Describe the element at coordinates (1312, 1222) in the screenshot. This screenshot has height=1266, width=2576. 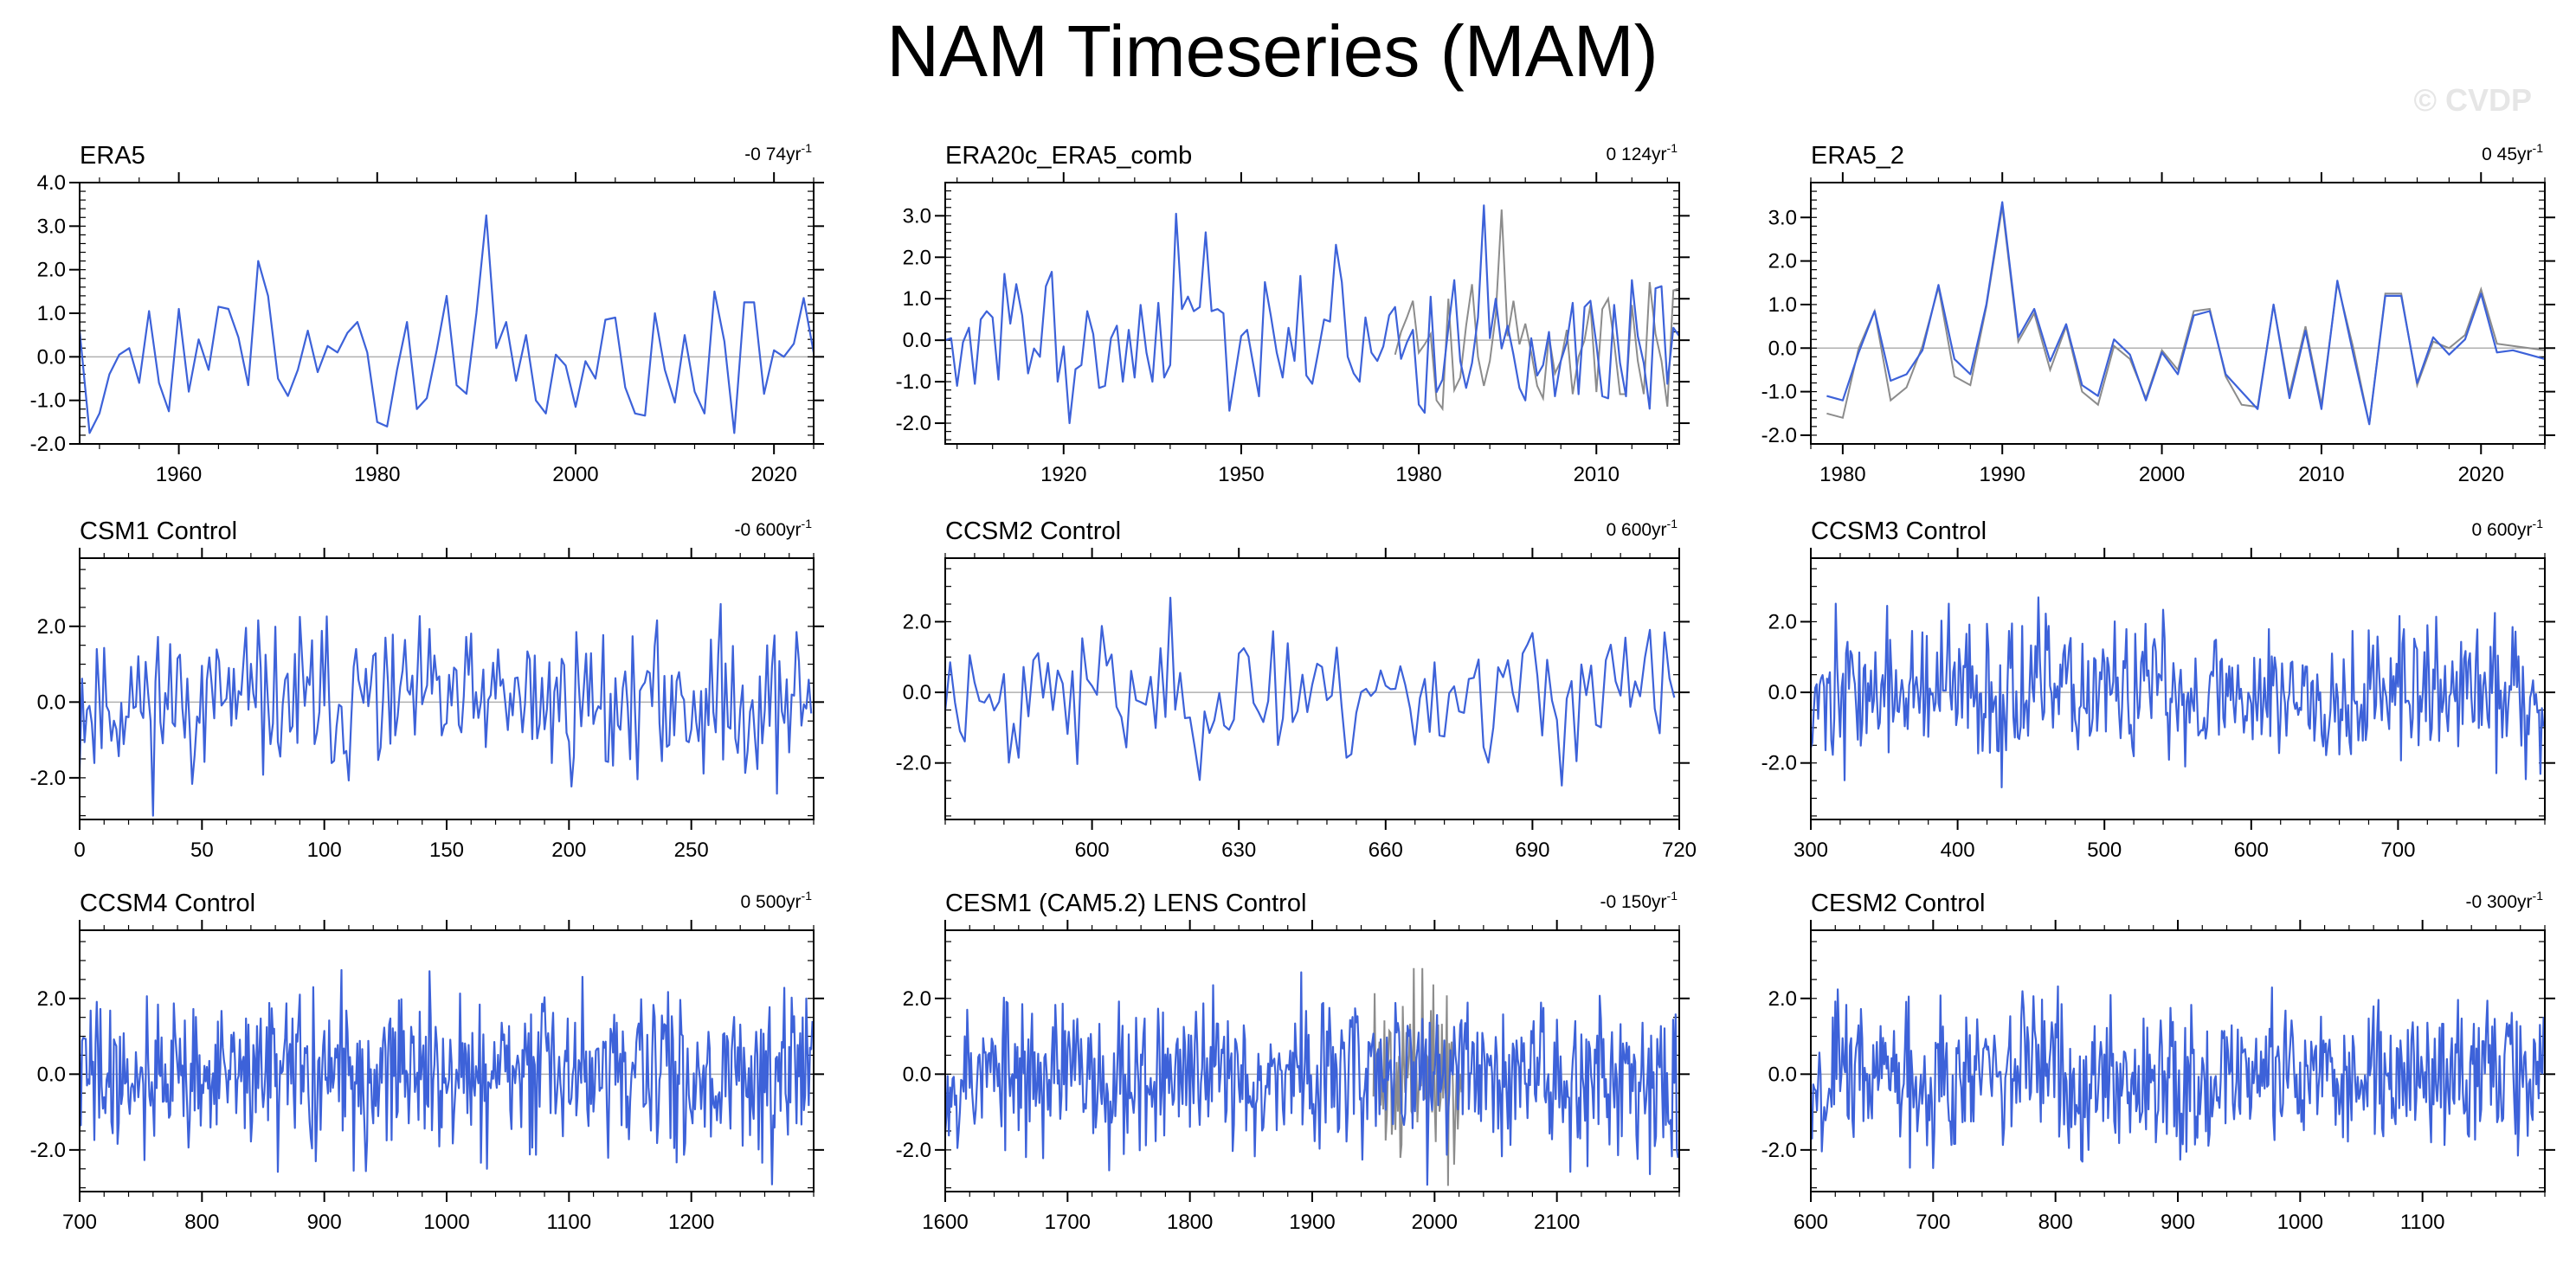
I see `x-tick-label: 1900` at that location.